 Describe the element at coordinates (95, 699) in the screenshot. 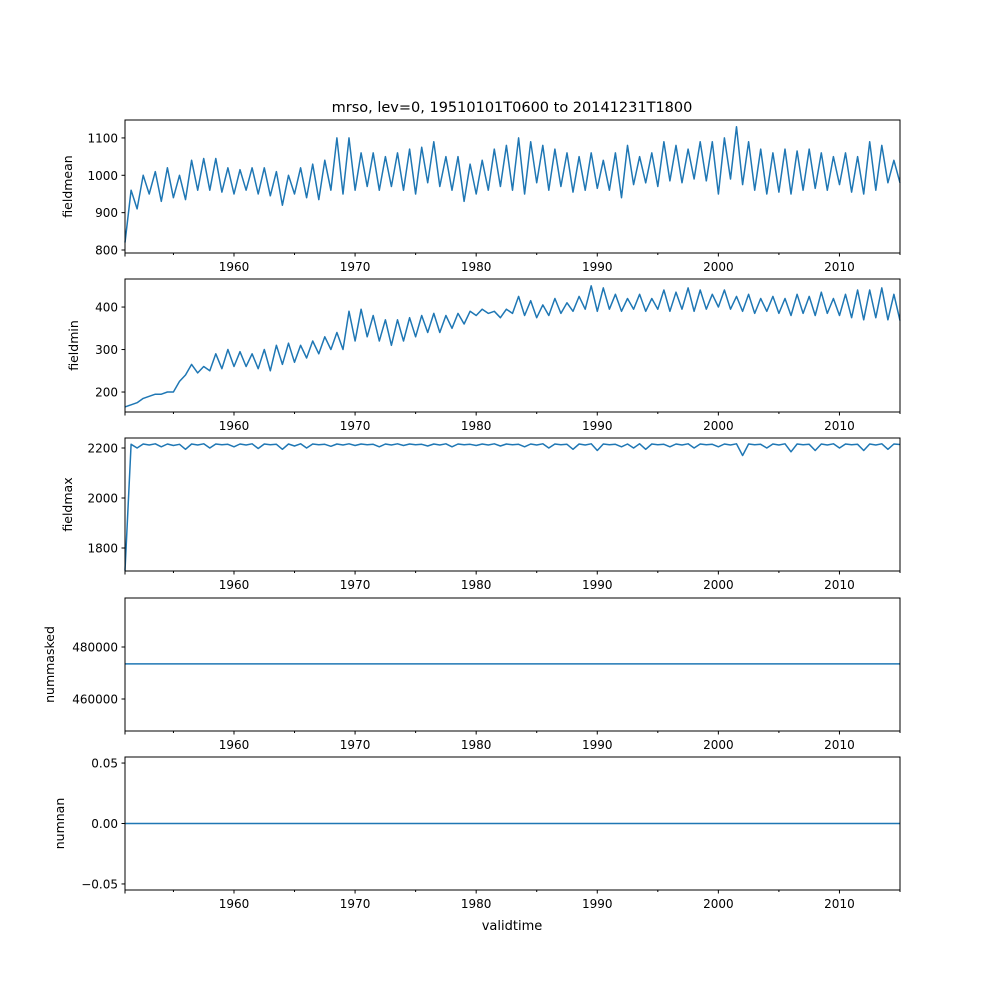

I see `y-tick-label: 460000` at that location.